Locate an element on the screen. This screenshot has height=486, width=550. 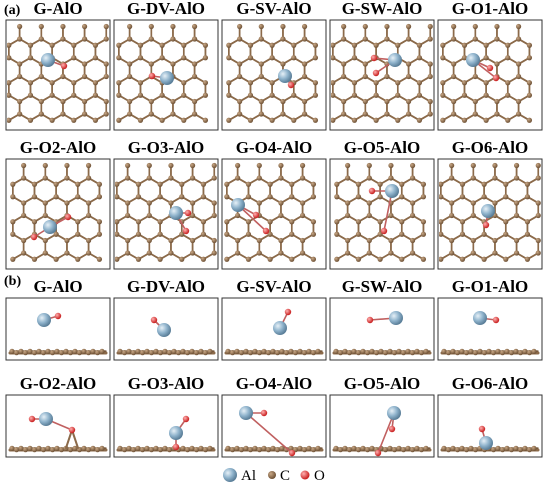
side-panel-title: G-O2-AlO is located at coordinates (58, 383).